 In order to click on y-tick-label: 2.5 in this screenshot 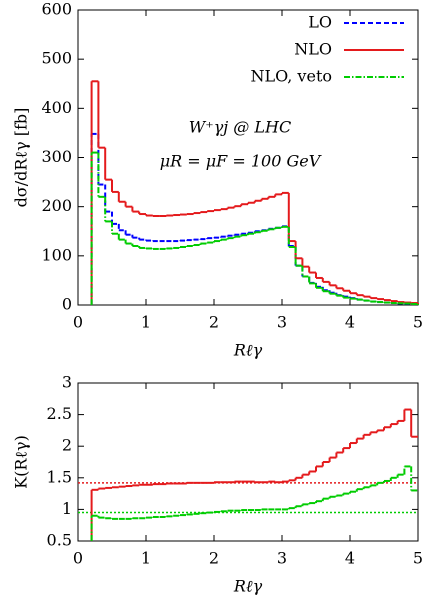, I will do `click(59, 413)`.